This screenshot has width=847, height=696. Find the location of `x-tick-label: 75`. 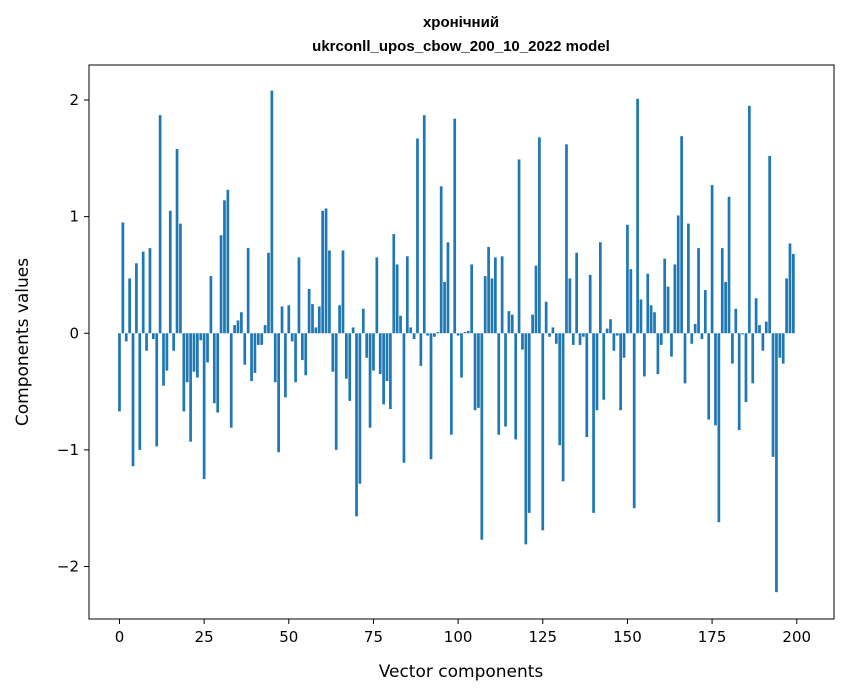

x-tick-label: 75 is located at coordinates (373, 637).